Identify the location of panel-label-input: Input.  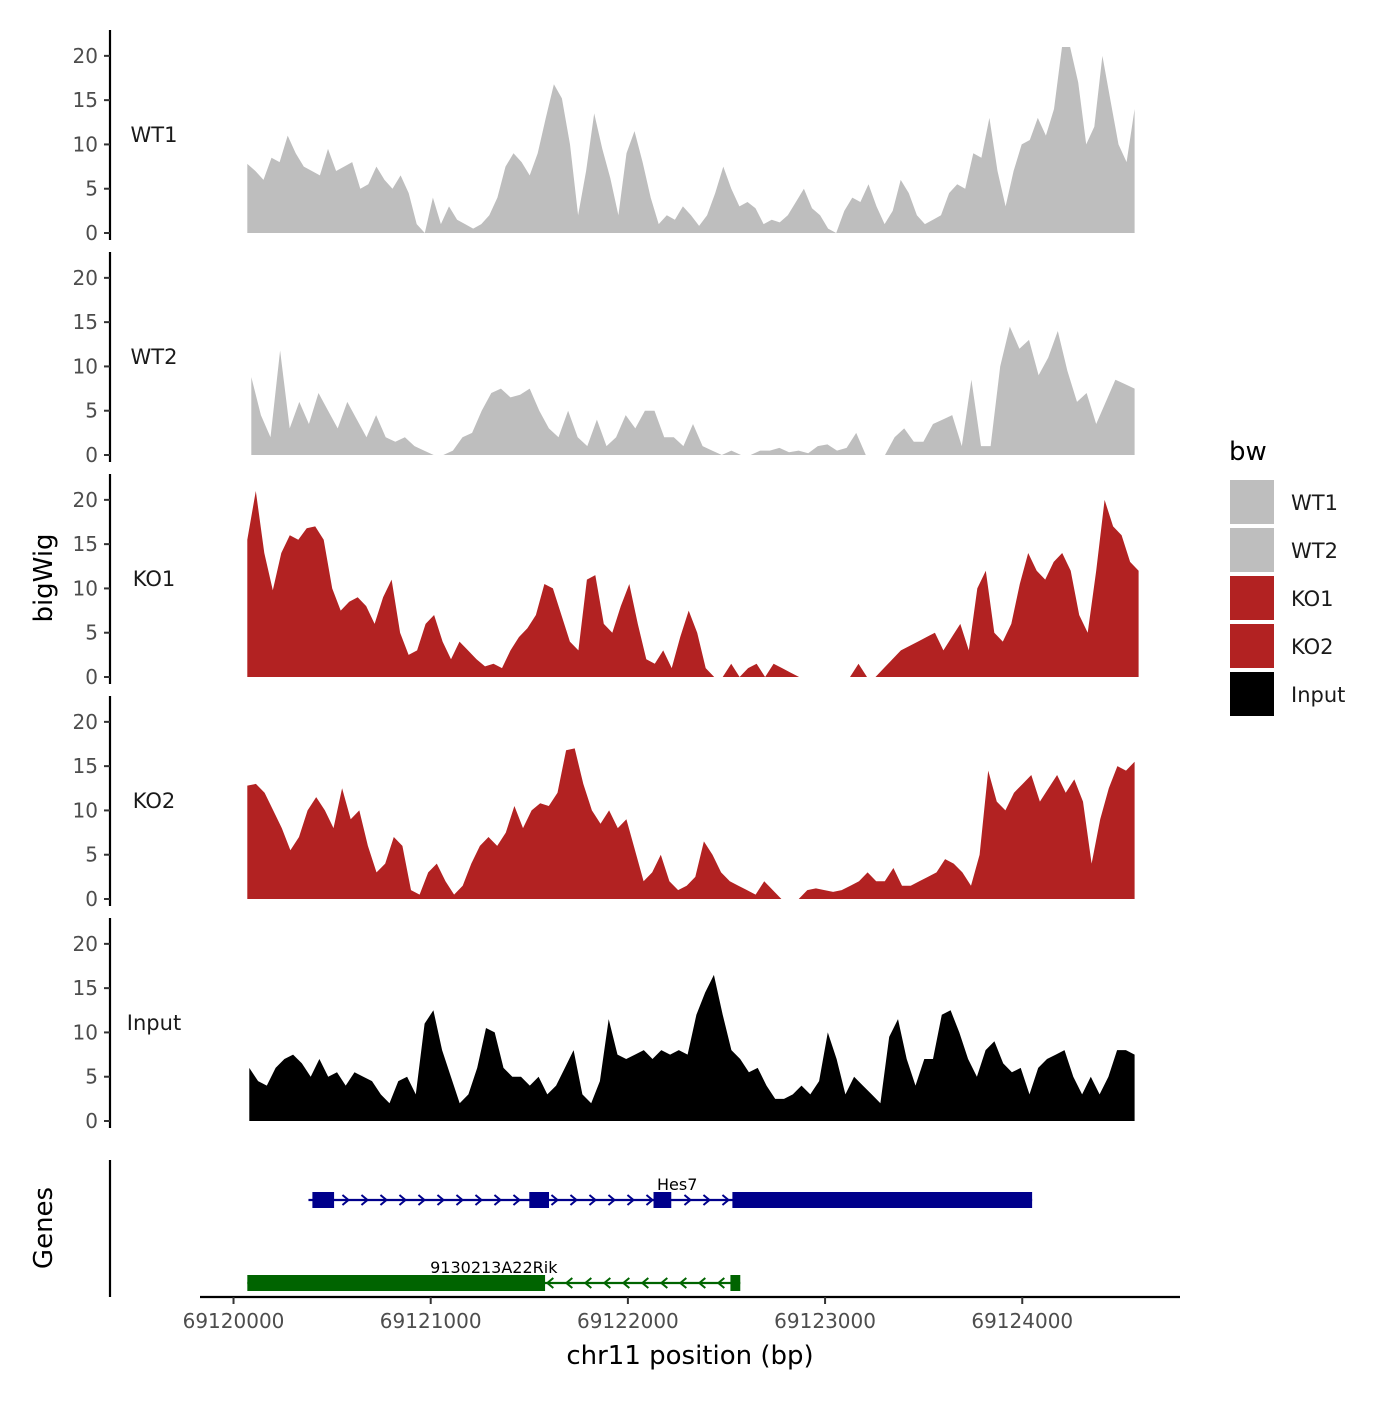
(154, 1023).